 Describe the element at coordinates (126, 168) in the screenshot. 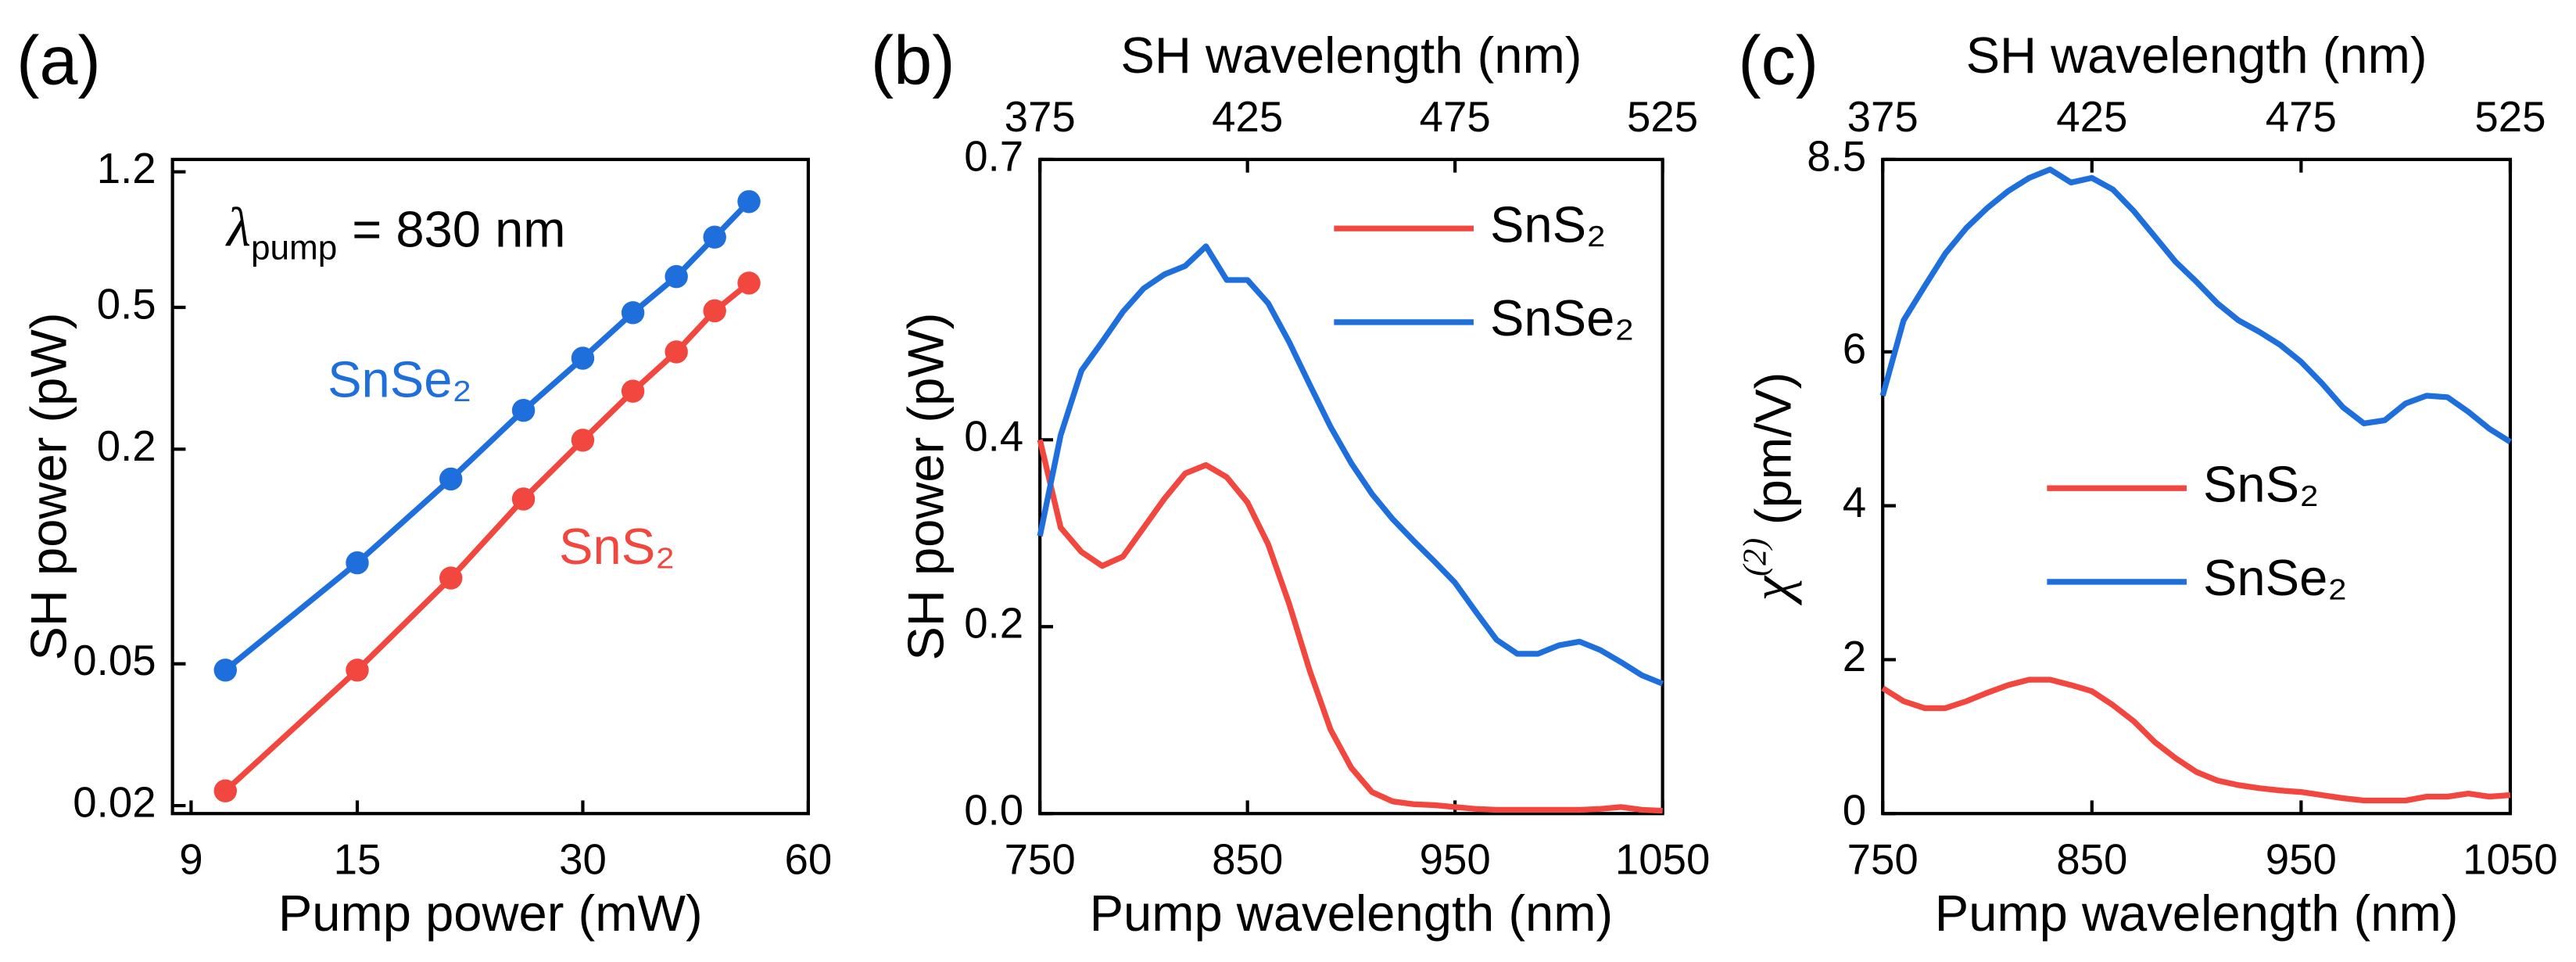

I see `y-tick-label: 1.2` at that location.